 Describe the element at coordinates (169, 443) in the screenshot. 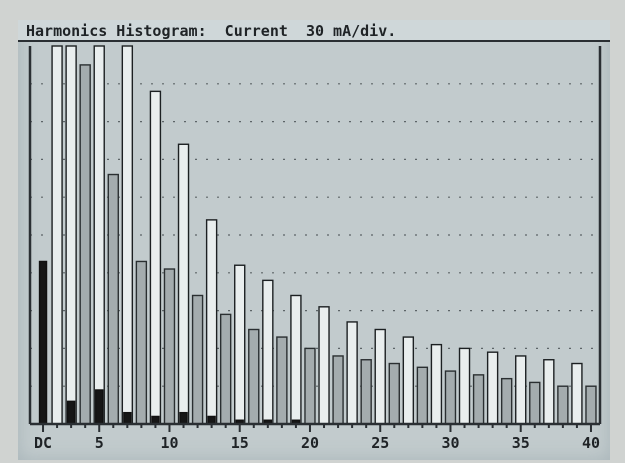

I see `x-tick-label: 10` at that location.